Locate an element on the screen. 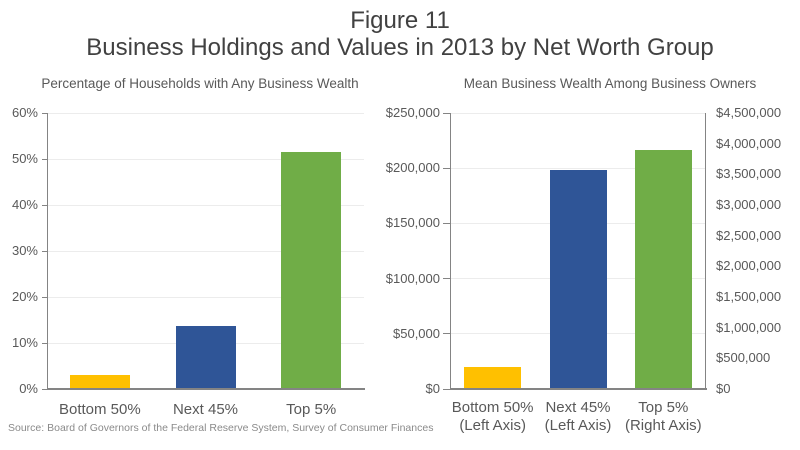  secondary-y-axis-tick-label: $1,500,000 is located at coordinates (749, 296).